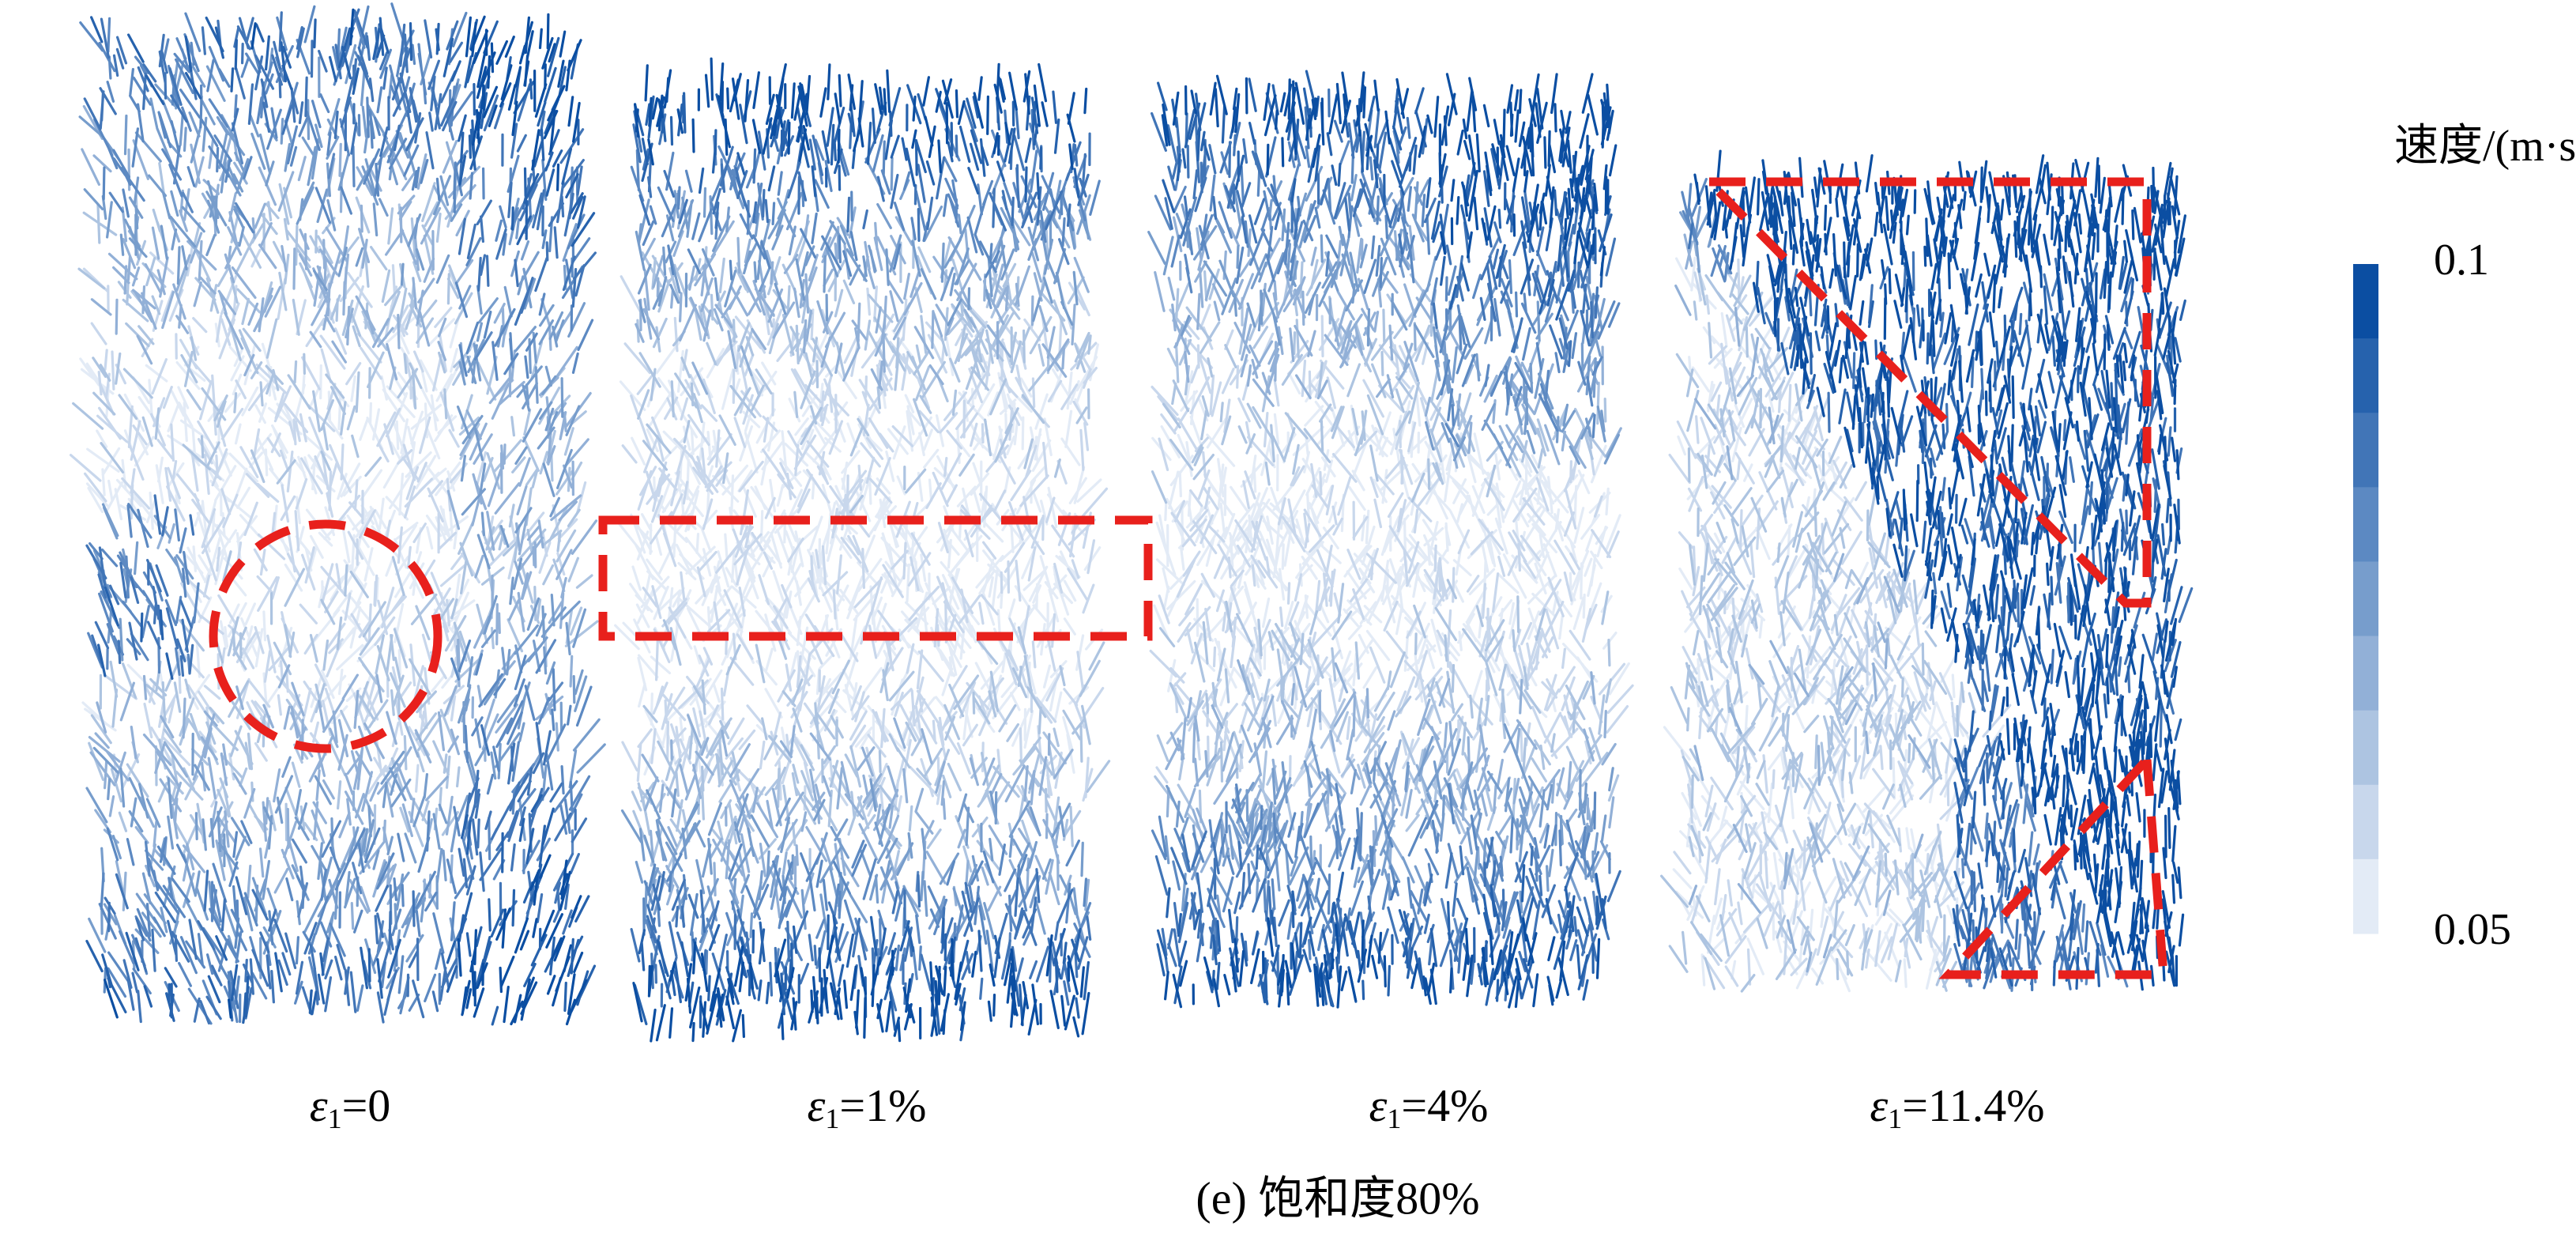 The width and height of the screenshot is (2576, 1245). I want to click on colorbar-tick-label: 0.05, so click(2472, 929).